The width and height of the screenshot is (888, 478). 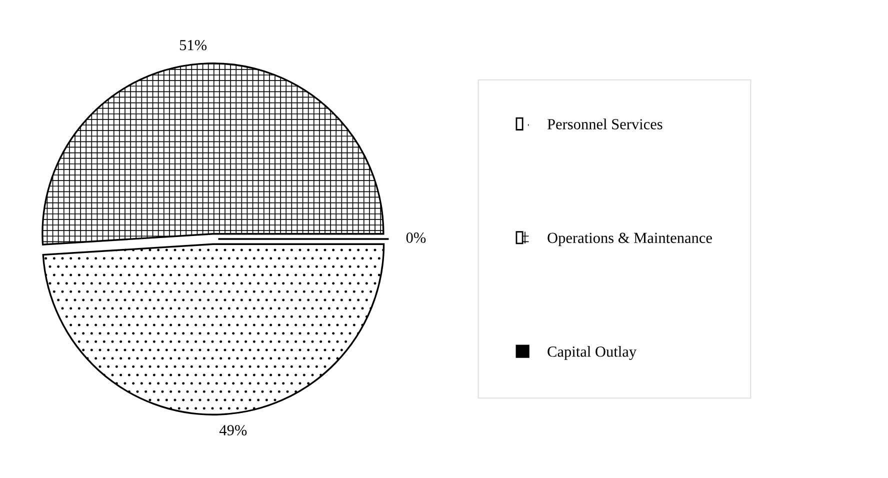 What do you see at coordinates (592, 353) in the screenshot?
I see `legend-label: Capital Outlay` at bounding box center [592, 353].